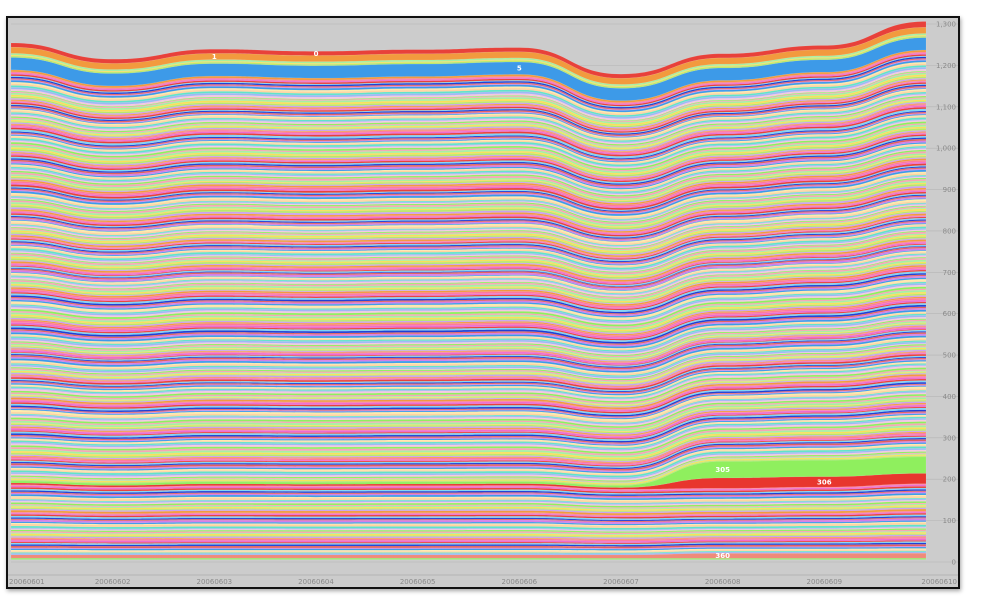 The width and height of the screenshot is (988, 599). I want to click on band-label: 305, so click(722, 470).